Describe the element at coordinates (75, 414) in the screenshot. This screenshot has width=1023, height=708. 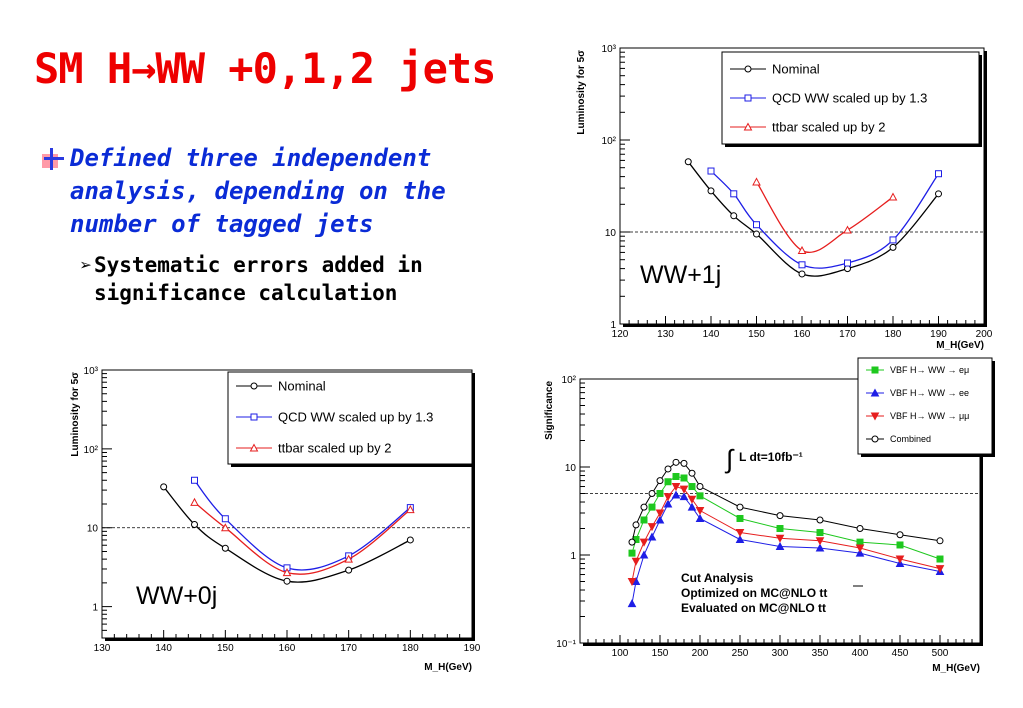
I see `y-axis-label: Luminosity for 5σ` at that location.